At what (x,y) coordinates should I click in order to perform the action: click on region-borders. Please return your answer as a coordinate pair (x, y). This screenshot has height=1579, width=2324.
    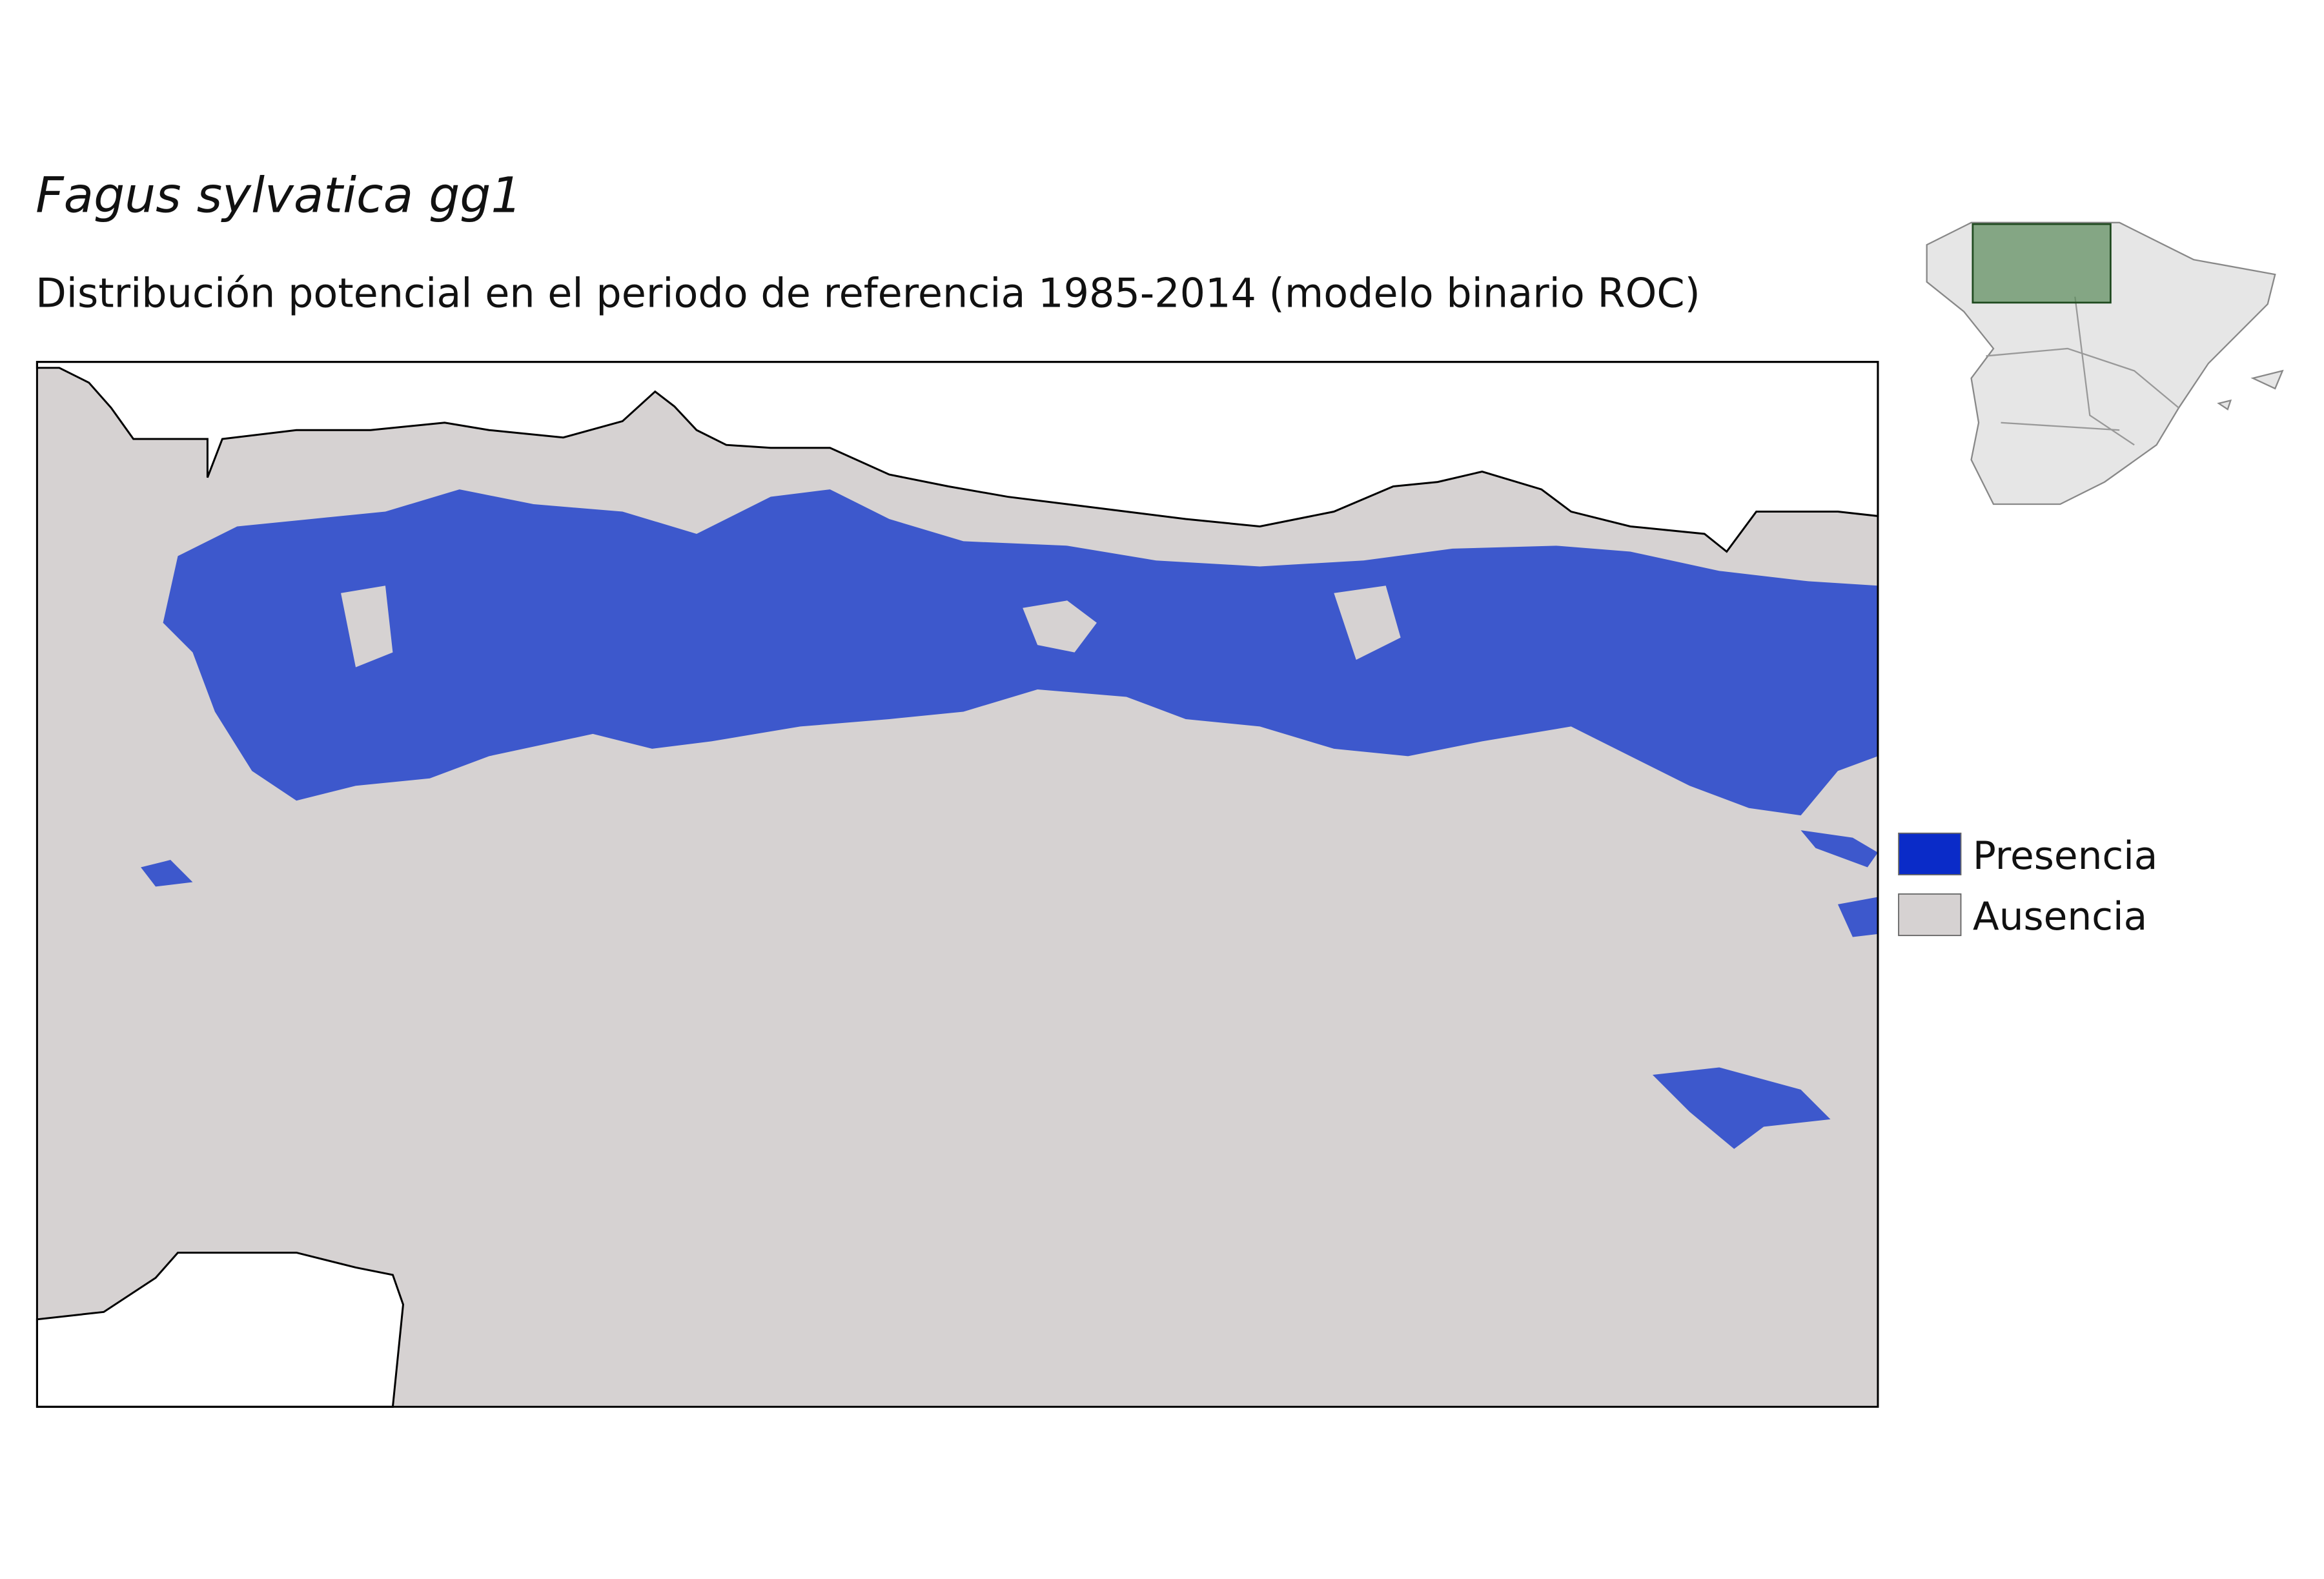
    Looking at the image, I should click on (2082, 371).